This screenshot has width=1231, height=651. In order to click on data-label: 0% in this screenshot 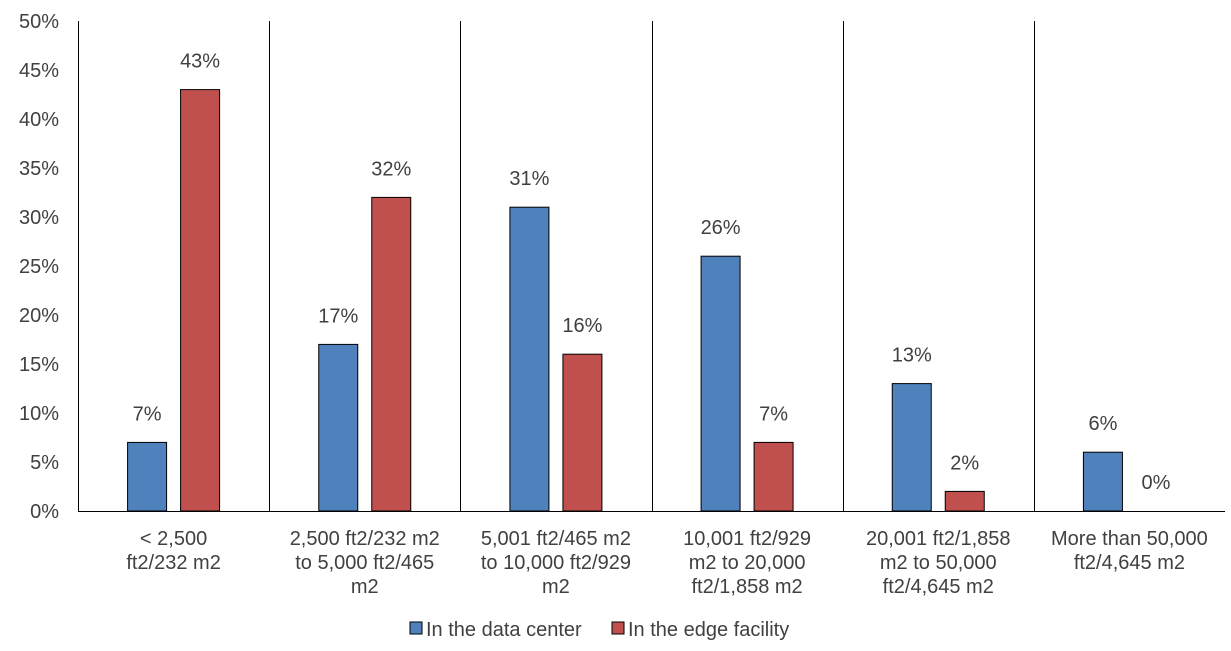, I will do `click(1155, 483)`.